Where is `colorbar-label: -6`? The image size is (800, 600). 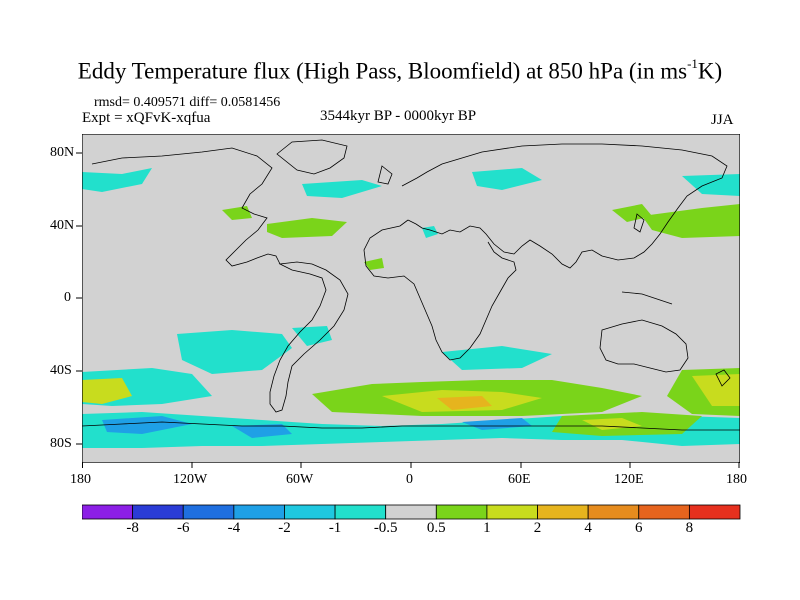 colorbar-label: -6 is located at coordinates (183, 528).